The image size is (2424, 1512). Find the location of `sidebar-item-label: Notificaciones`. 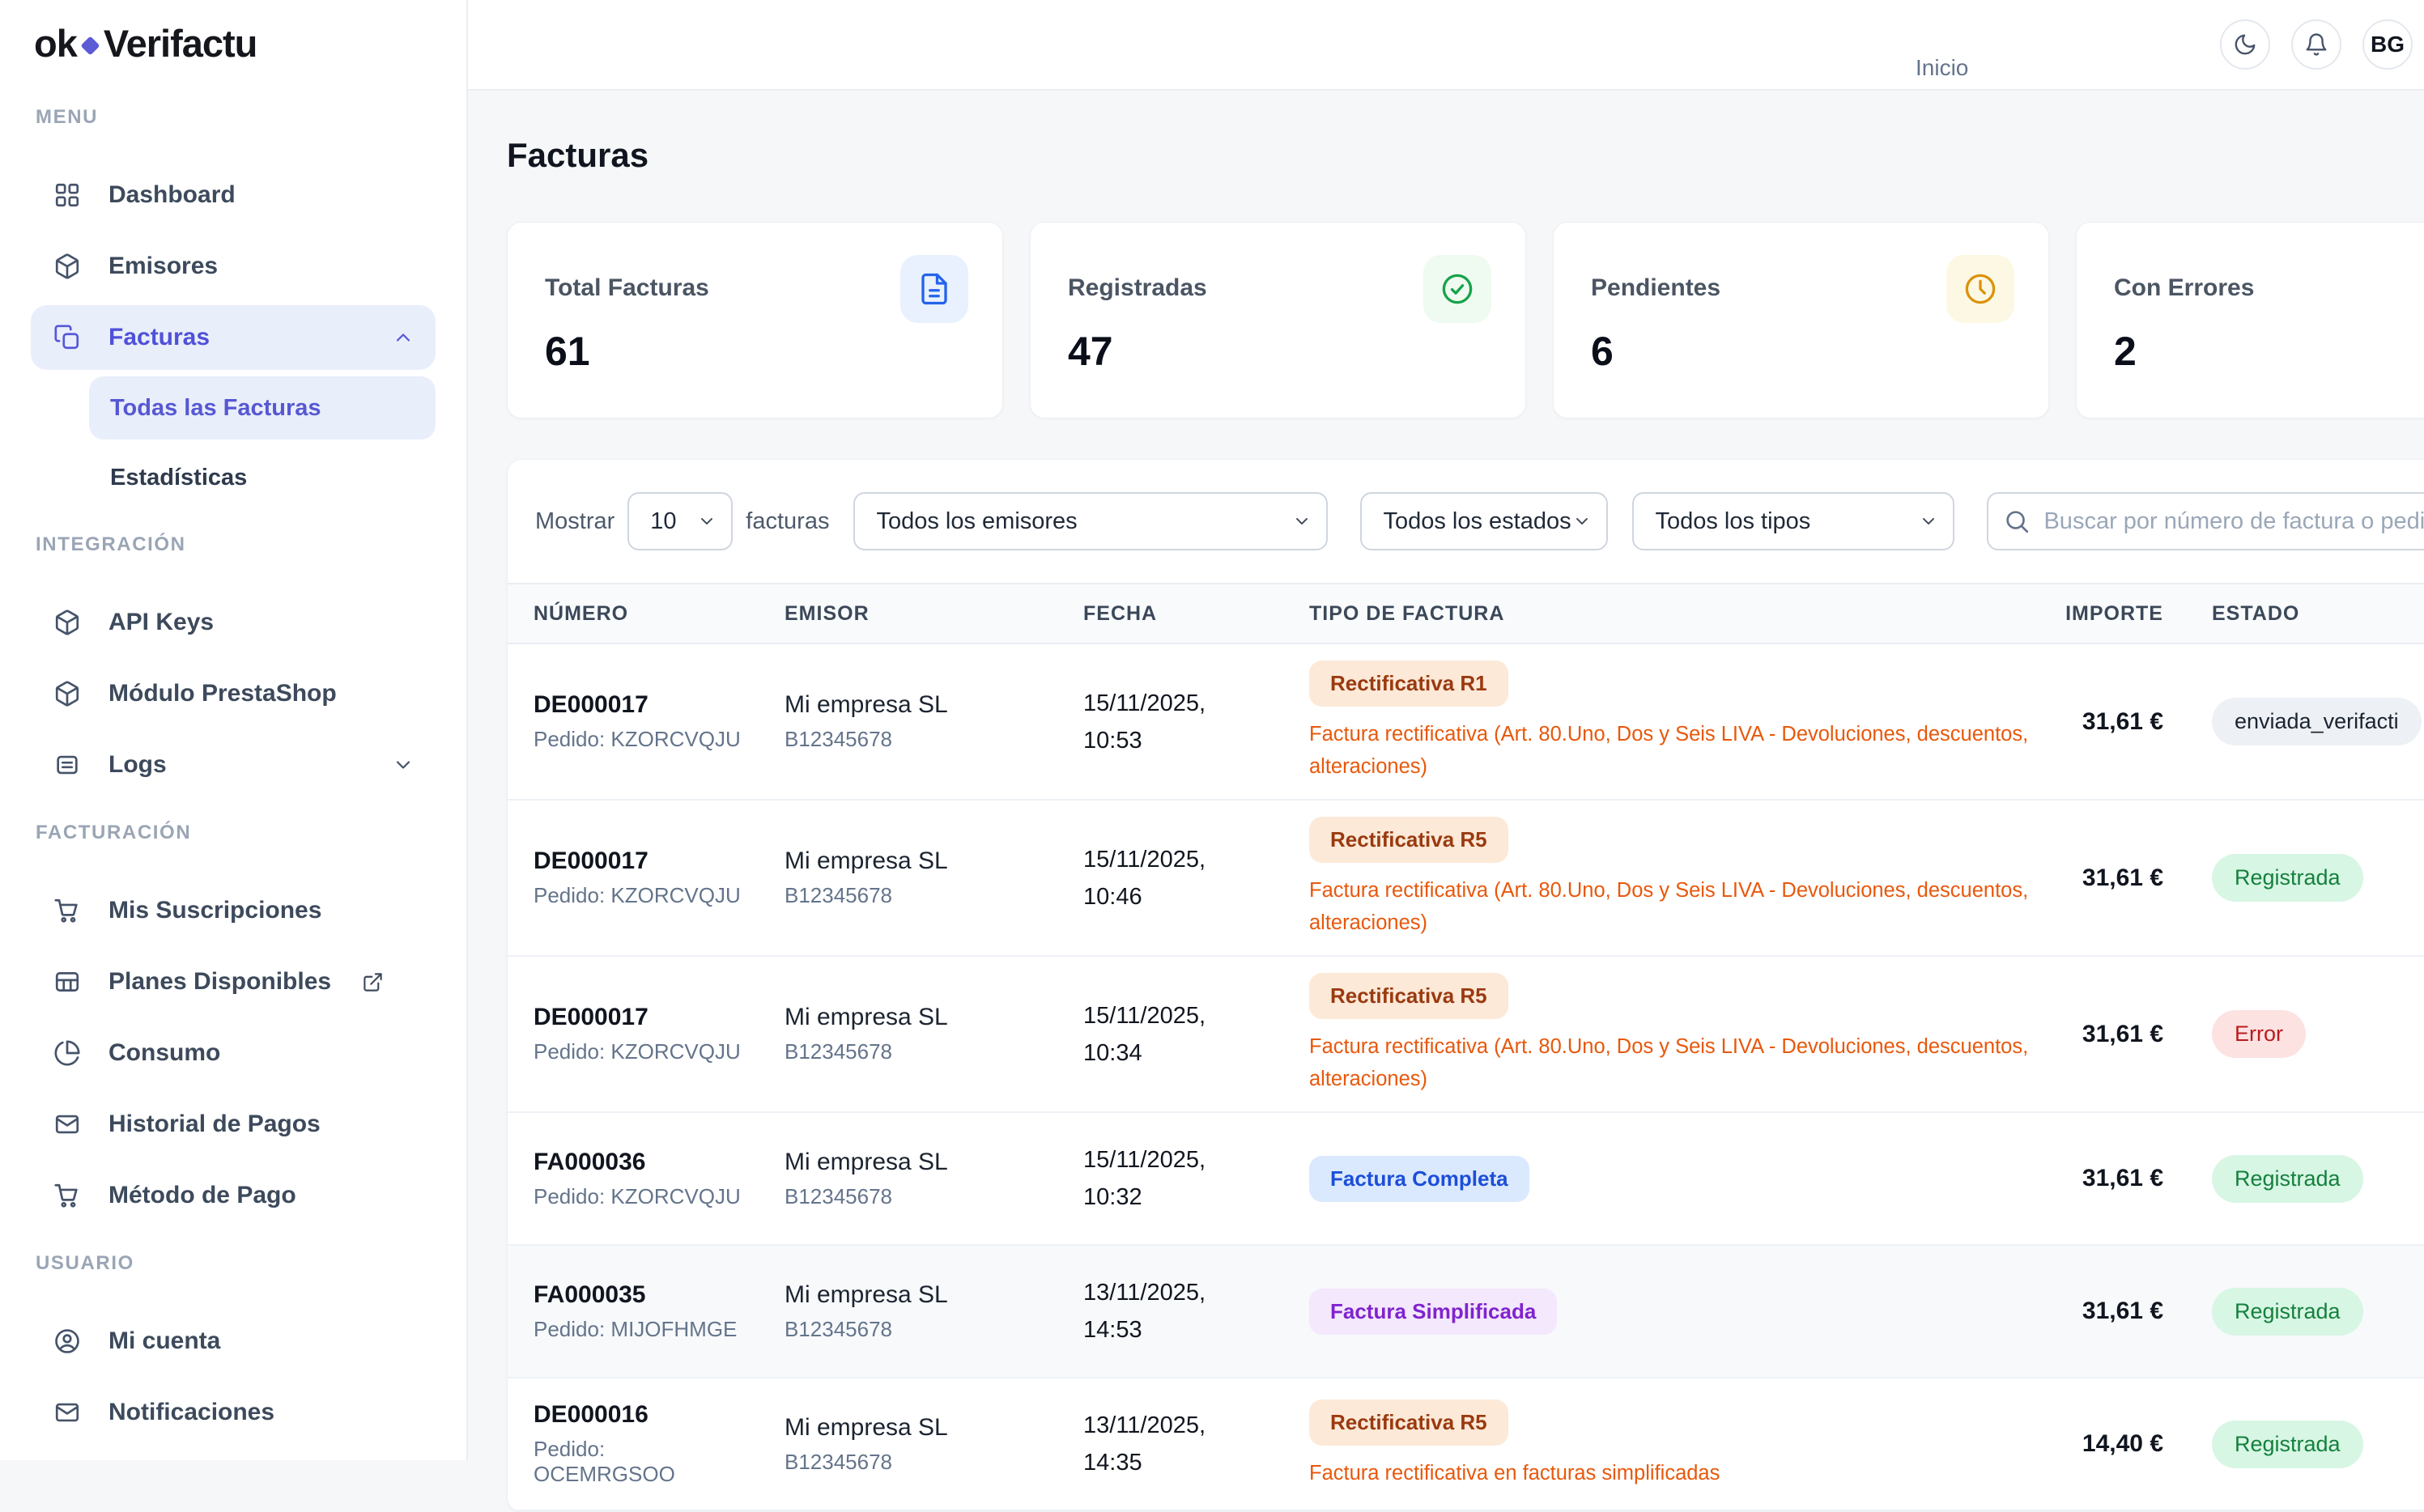

sidebar-item-label: Notificaciones is located at coordinates (192, 1412).